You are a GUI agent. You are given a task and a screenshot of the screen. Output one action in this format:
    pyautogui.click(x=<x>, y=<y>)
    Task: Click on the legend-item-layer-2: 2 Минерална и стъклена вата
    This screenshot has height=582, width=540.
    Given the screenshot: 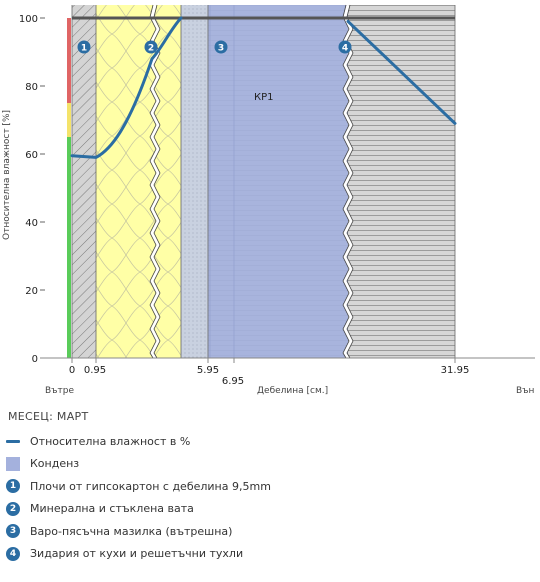 What is the action you would take?
    pyautogui.click(x=138, y=509)
    